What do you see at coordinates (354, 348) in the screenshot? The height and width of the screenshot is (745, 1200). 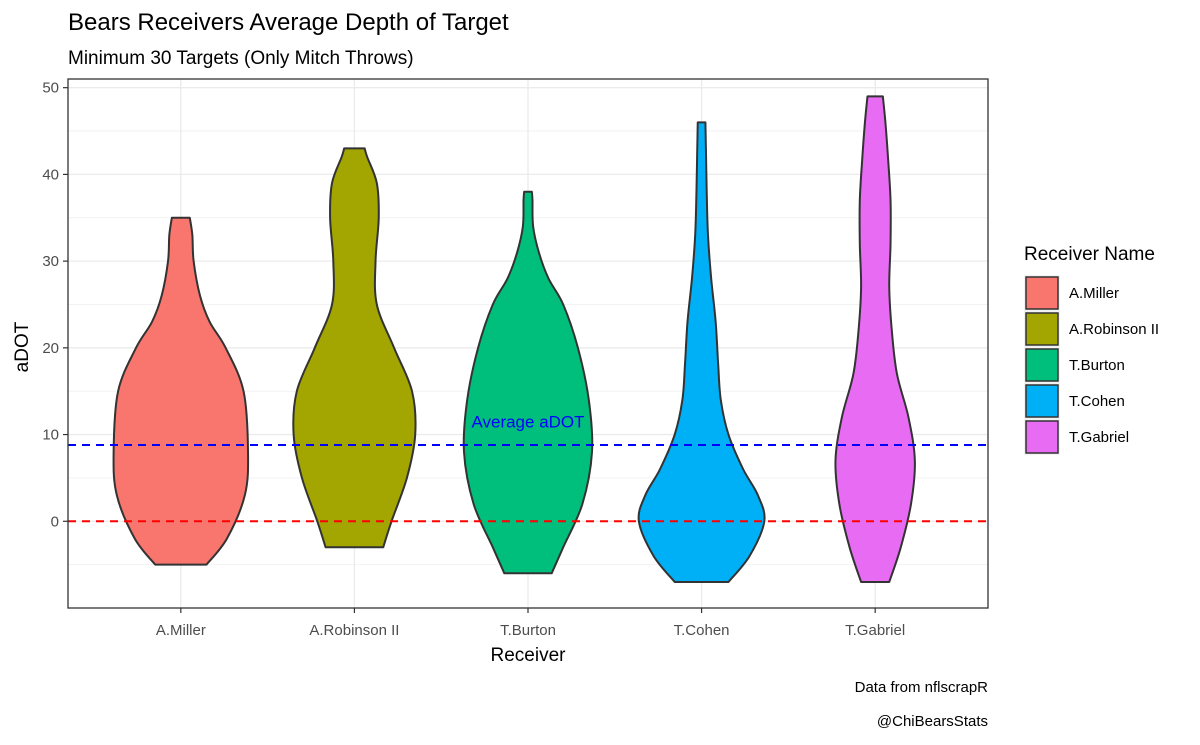 I see `violin-a-robinson-ii` at bounding box center [354, 348].